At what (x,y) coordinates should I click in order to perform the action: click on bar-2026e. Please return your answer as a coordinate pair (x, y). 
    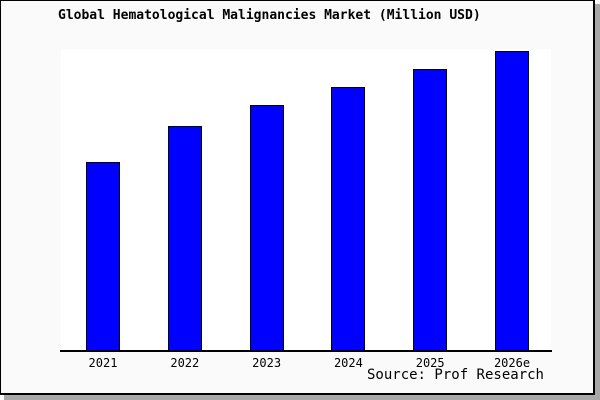
    Looking at the image, I should click on (512, 201).